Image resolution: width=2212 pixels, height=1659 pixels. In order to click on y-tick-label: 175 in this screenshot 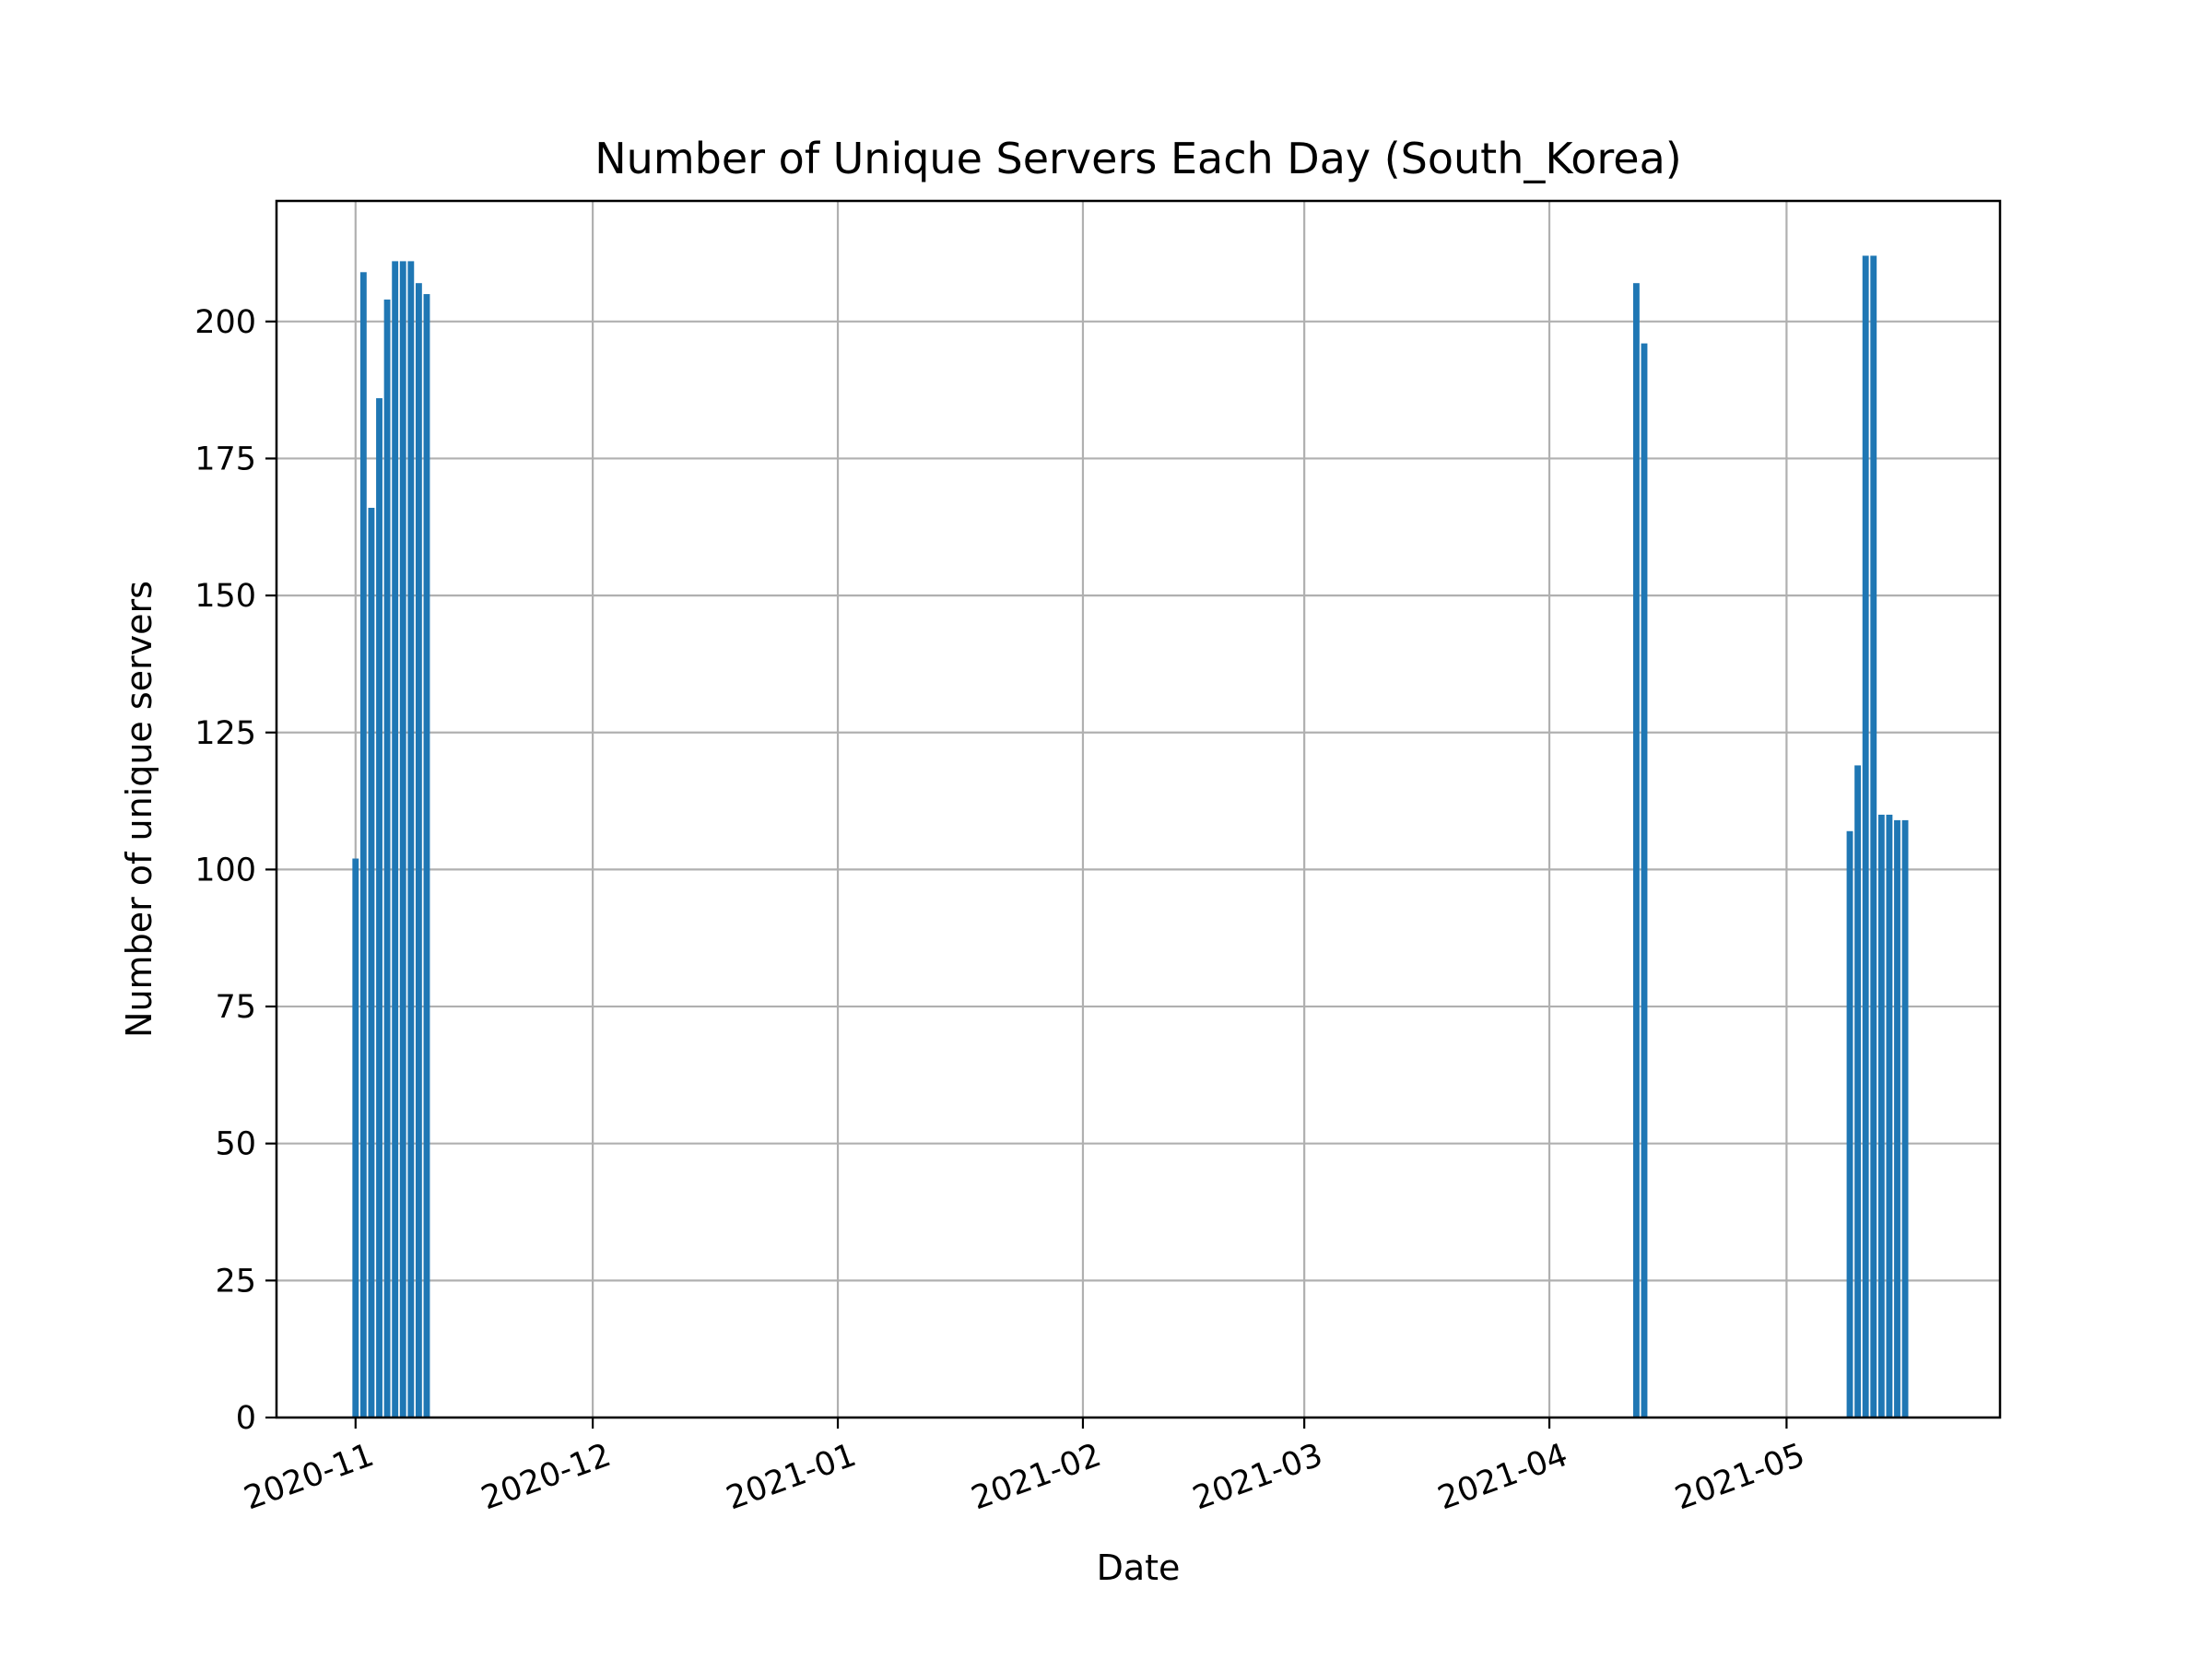, I will do `click(225, 459)`.